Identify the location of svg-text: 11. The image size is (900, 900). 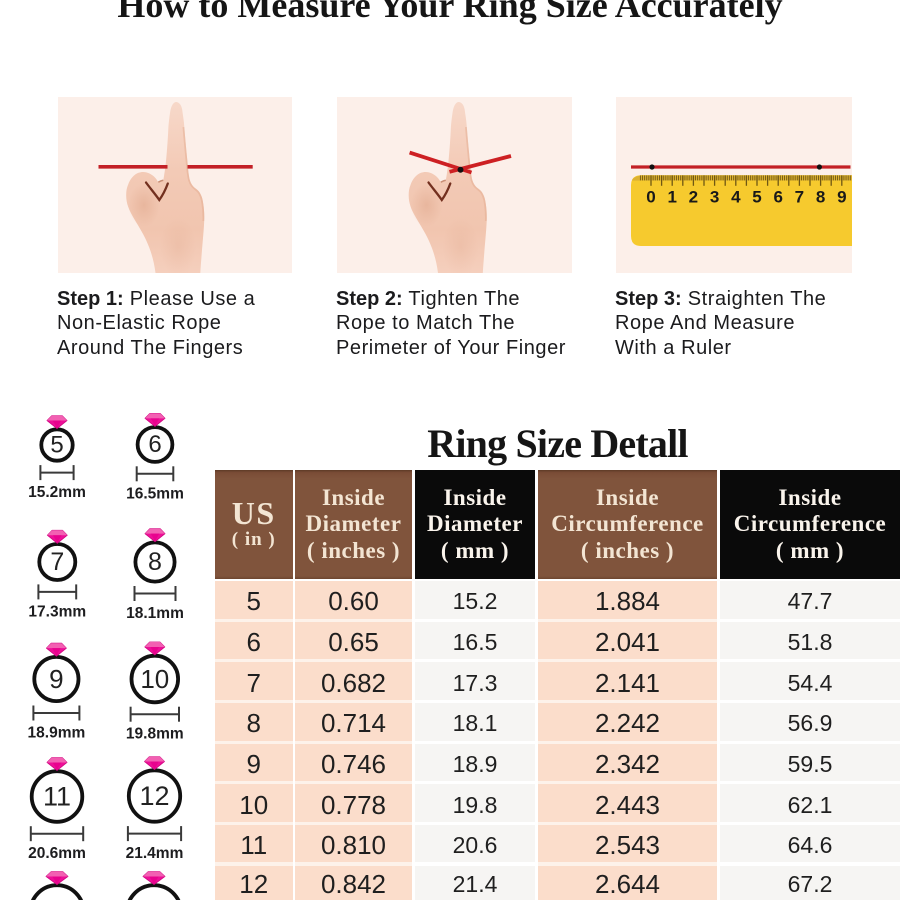
(57, 797).